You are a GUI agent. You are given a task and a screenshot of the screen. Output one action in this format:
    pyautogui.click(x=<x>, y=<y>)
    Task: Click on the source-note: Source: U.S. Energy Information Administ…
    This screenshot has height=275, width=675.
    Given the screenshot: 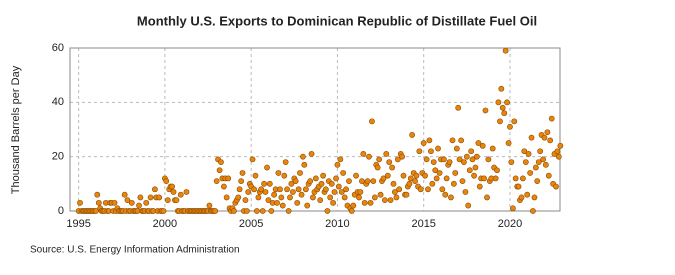 What is the action you would take?
    pyautogui.click(x=135, y=250)
    